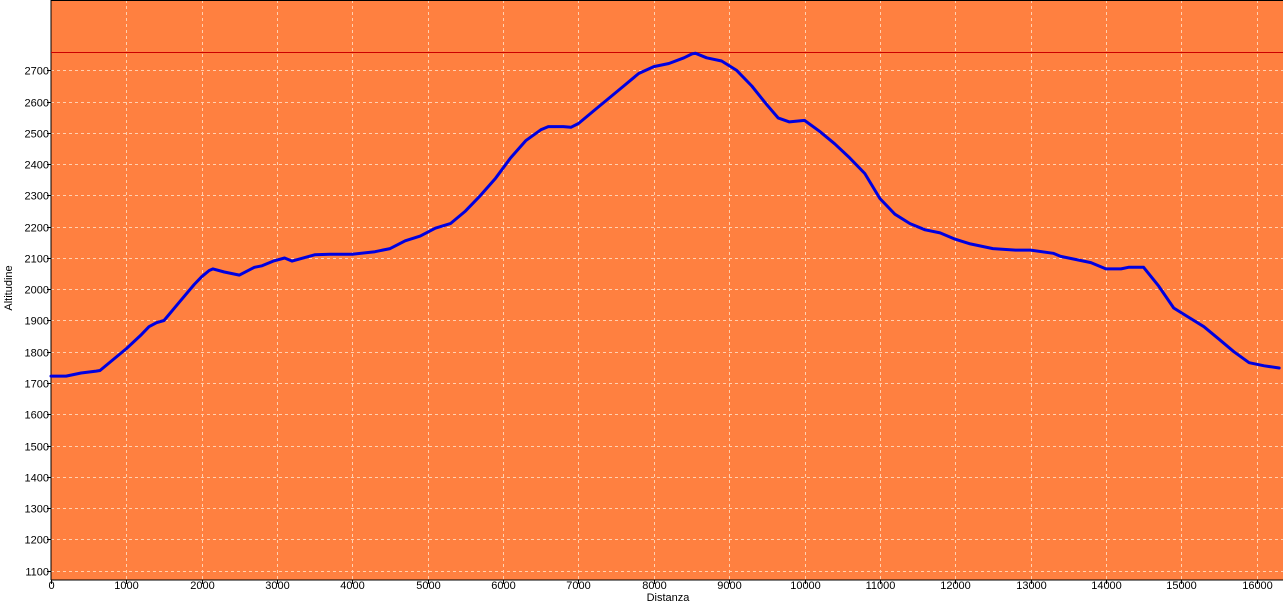  I want to click on x-tick-label: 16000, so click(1257, 586).